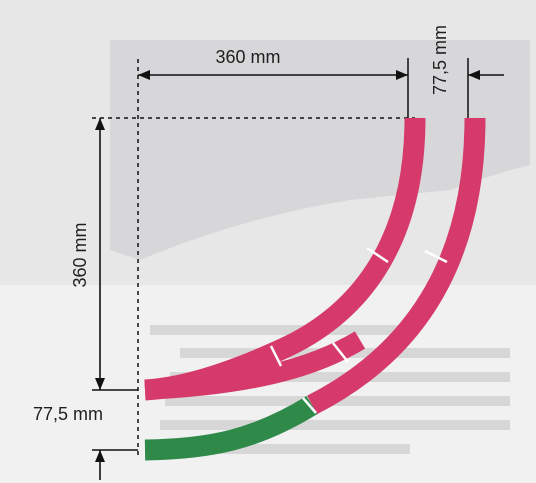 The height and width of the screenshot is (483, 536). What do you see at coordinates (276, 356) in the screenshot?
I see `inner-track-joint-lower` at bounding box center [276, 356].